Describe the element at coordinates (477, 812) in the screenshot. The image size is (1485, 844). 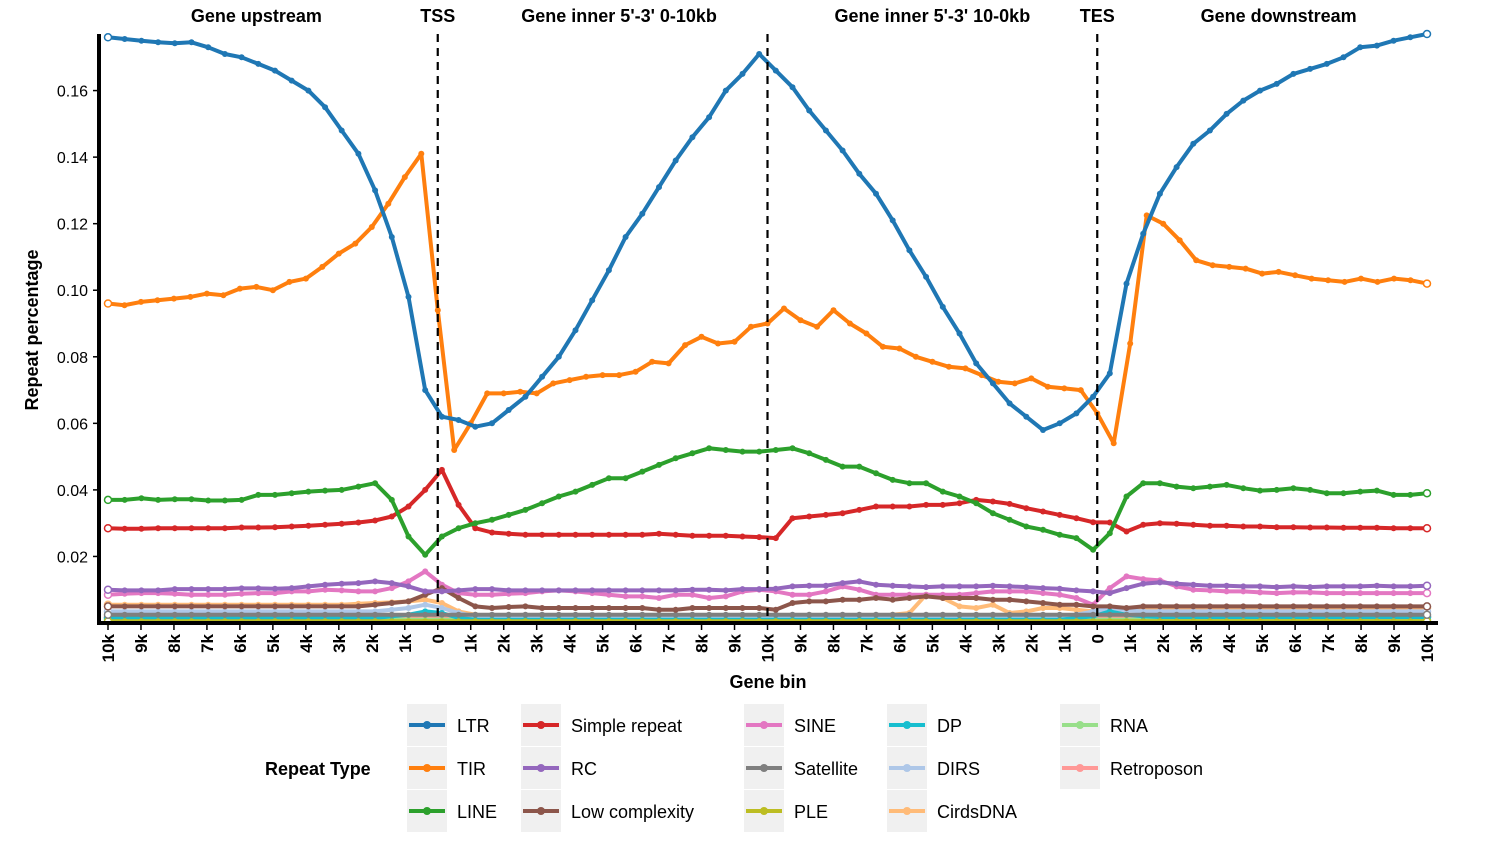
I see `legend-label: LINE` at that location.